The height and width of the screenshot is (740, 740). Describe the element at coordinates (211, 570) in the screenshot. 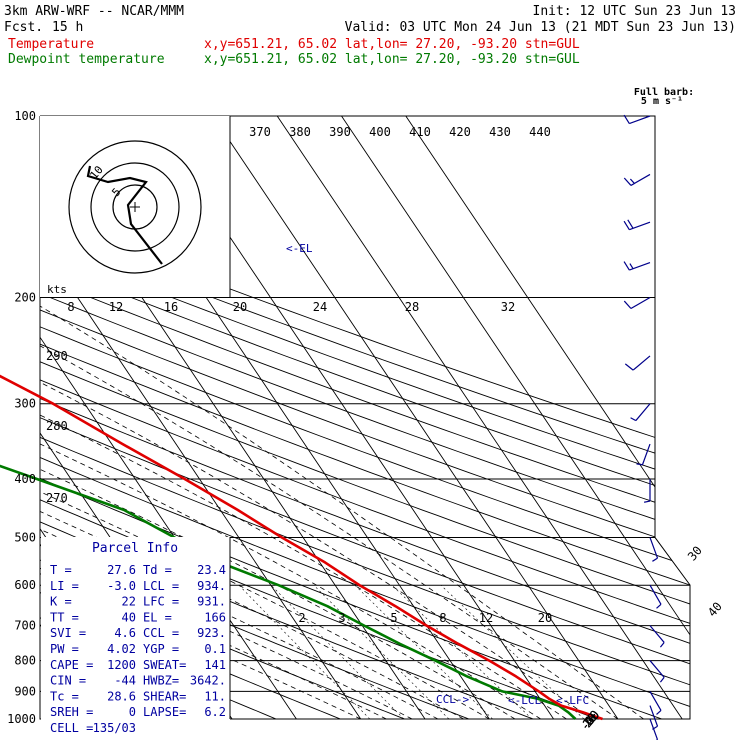

I see `parcel-info-cell: 23.4` at that location.